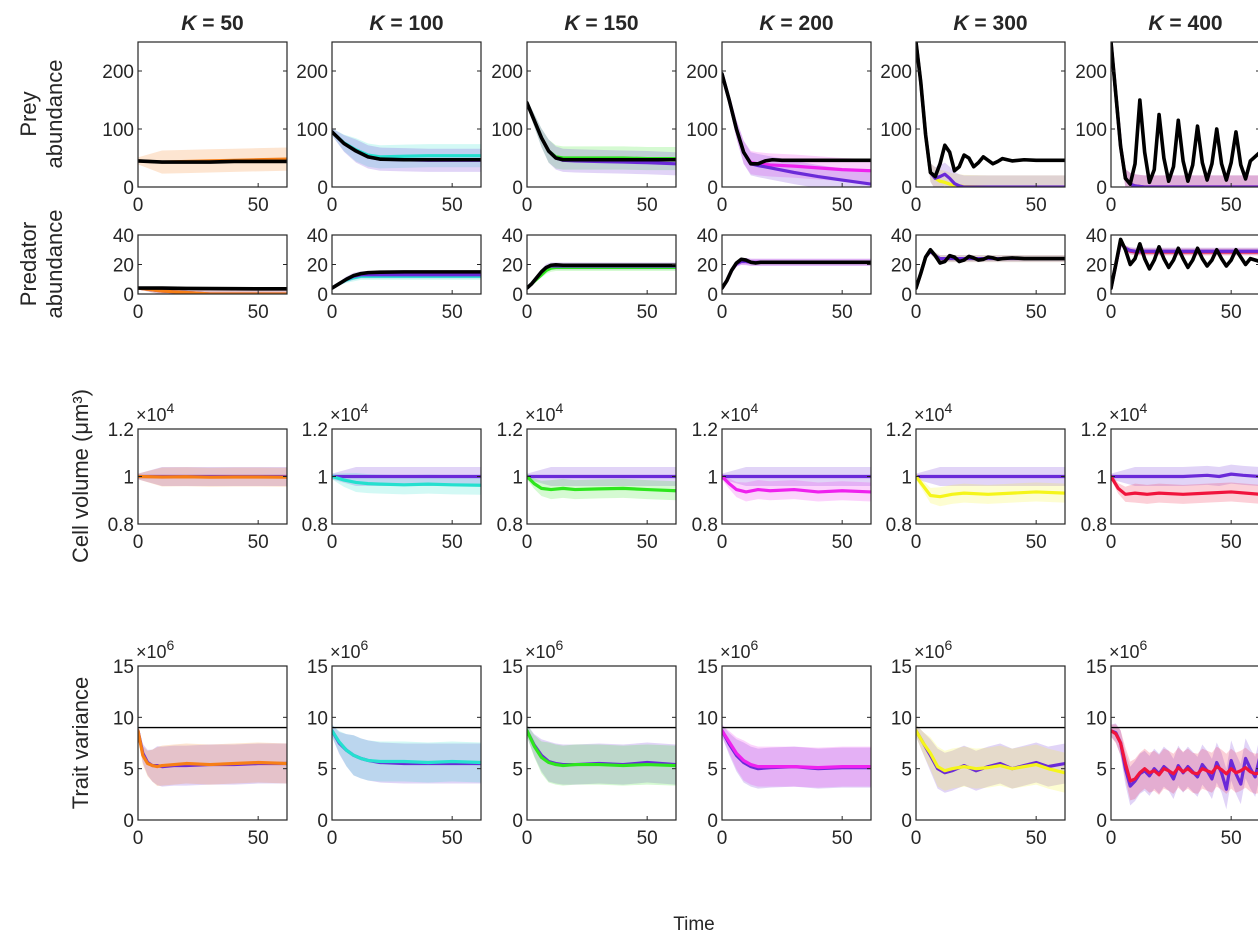 This screenshot has width=1258, height=936. I want to click on row-label: Predator abundance, so click(41, 264).